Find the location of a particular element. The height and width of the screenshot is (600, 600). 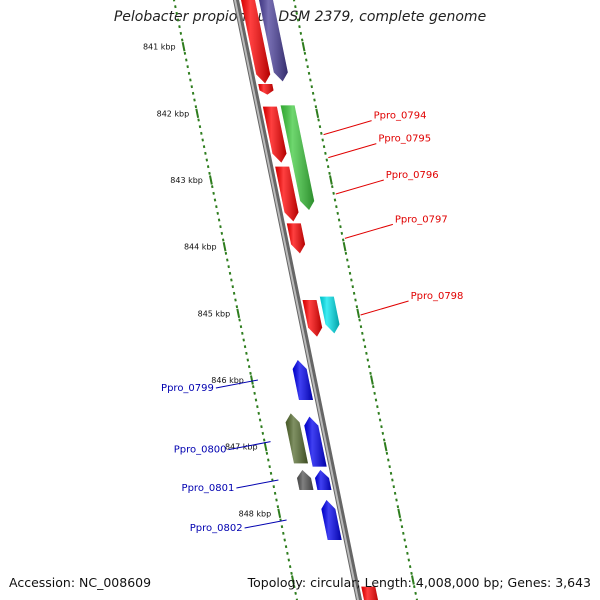

gene-label: Ppro_0798 is located at coordinates (437, 296).